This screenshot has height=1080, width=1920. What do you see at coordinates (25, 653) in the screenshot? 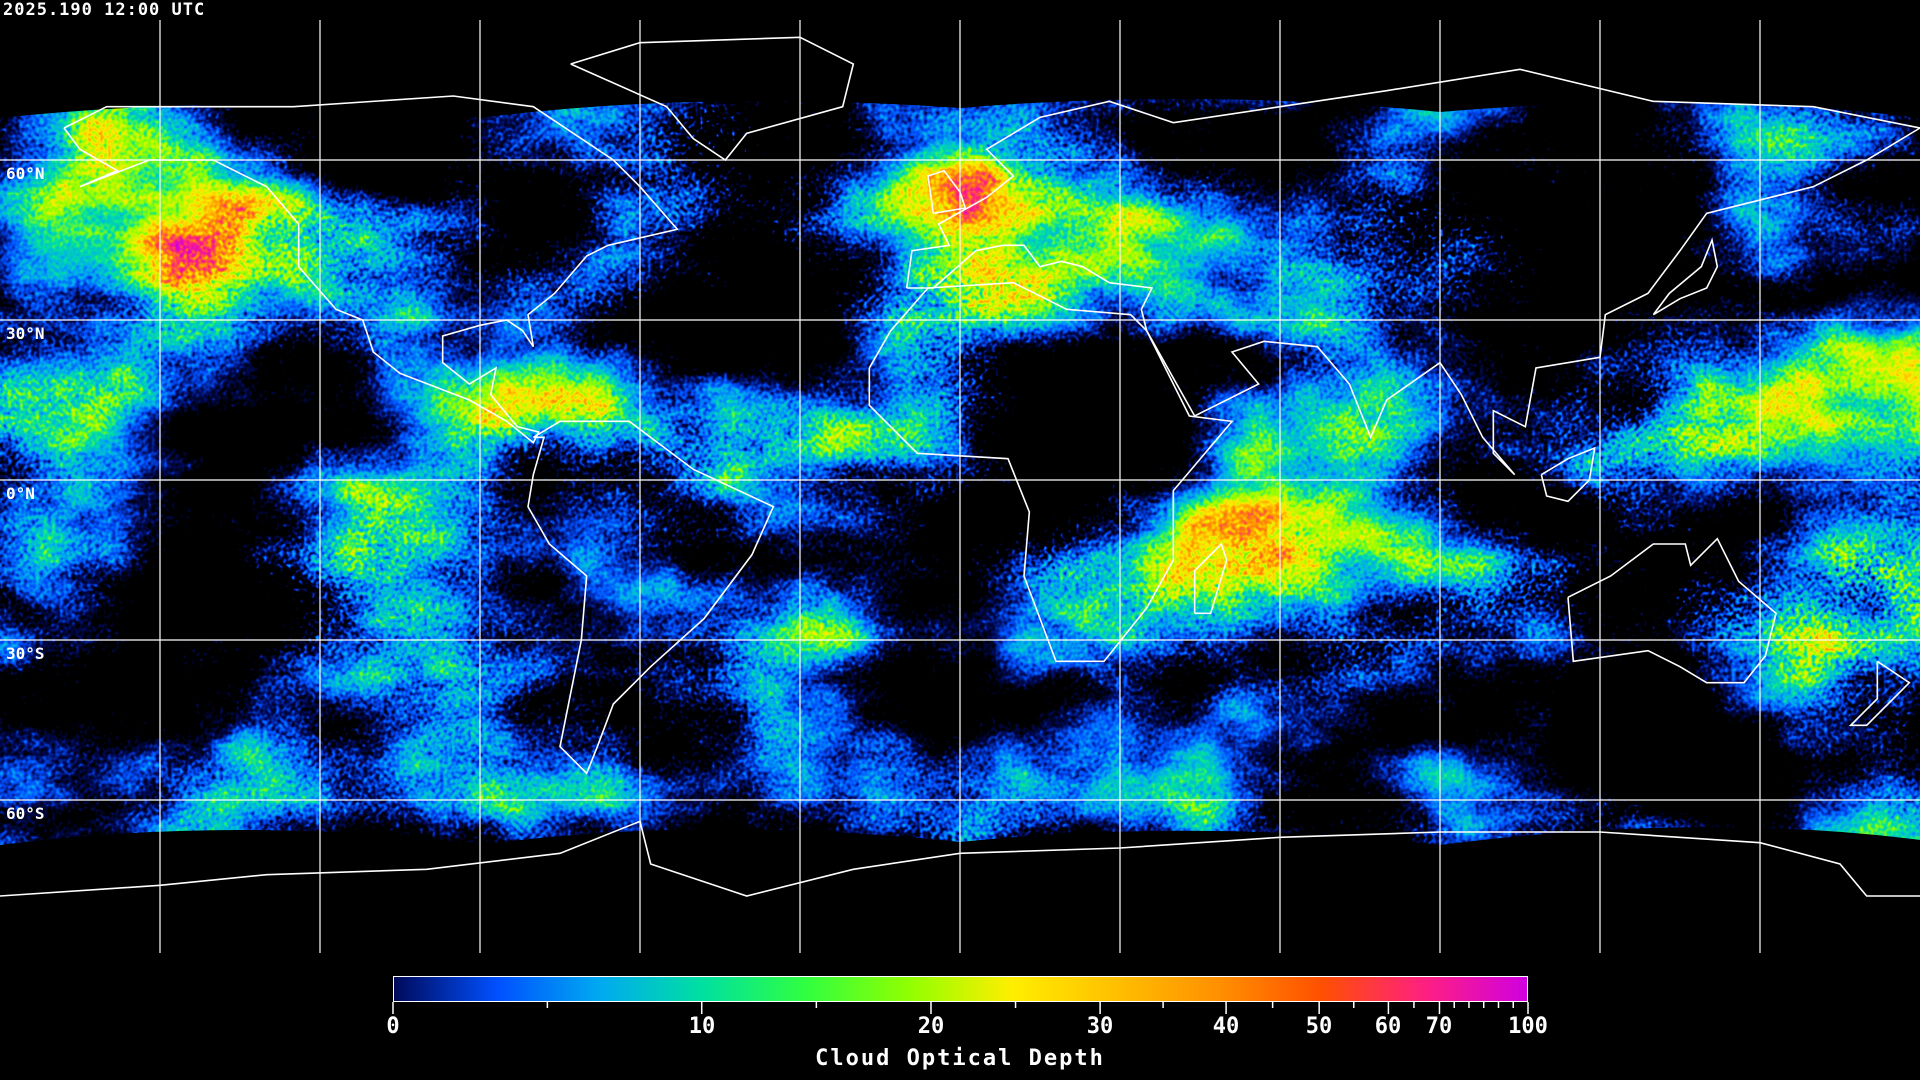
I see `lat-label-30s: 30°S` at bounding box center [25, 653].